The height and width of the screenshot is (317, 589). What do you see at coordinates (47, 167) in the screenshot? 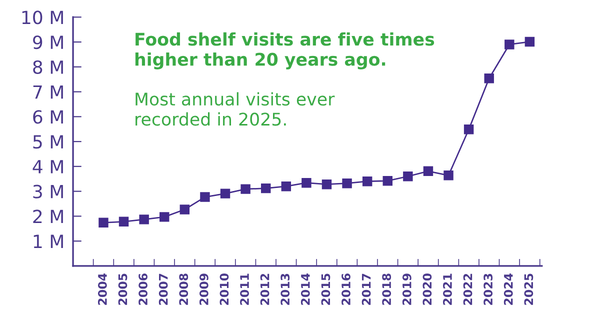
I see `y-tick-label: 4 M` at bounding box center [47, 167].